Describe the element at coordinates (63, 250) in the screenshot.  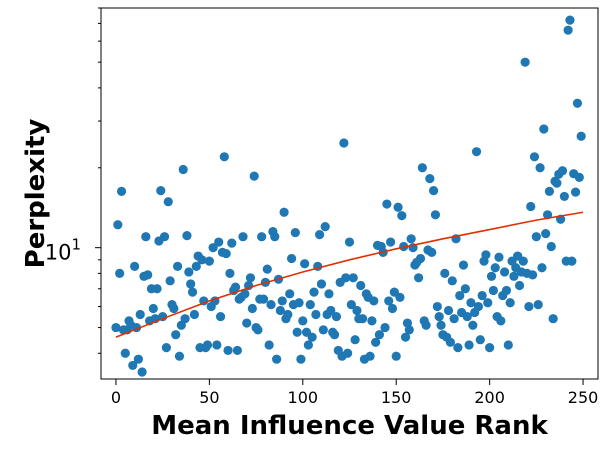
I see `y-tick-label-10: 101` at that location.